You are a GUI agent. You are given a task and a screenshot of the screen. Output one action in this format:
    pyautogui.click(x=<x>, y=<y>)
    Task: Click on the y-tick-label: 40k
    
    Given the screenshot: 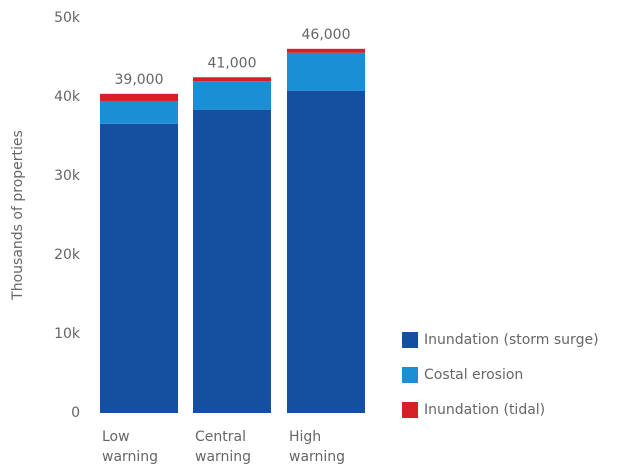 What is the action you would take?
    pyautogui.click(x=67, y=97)
    